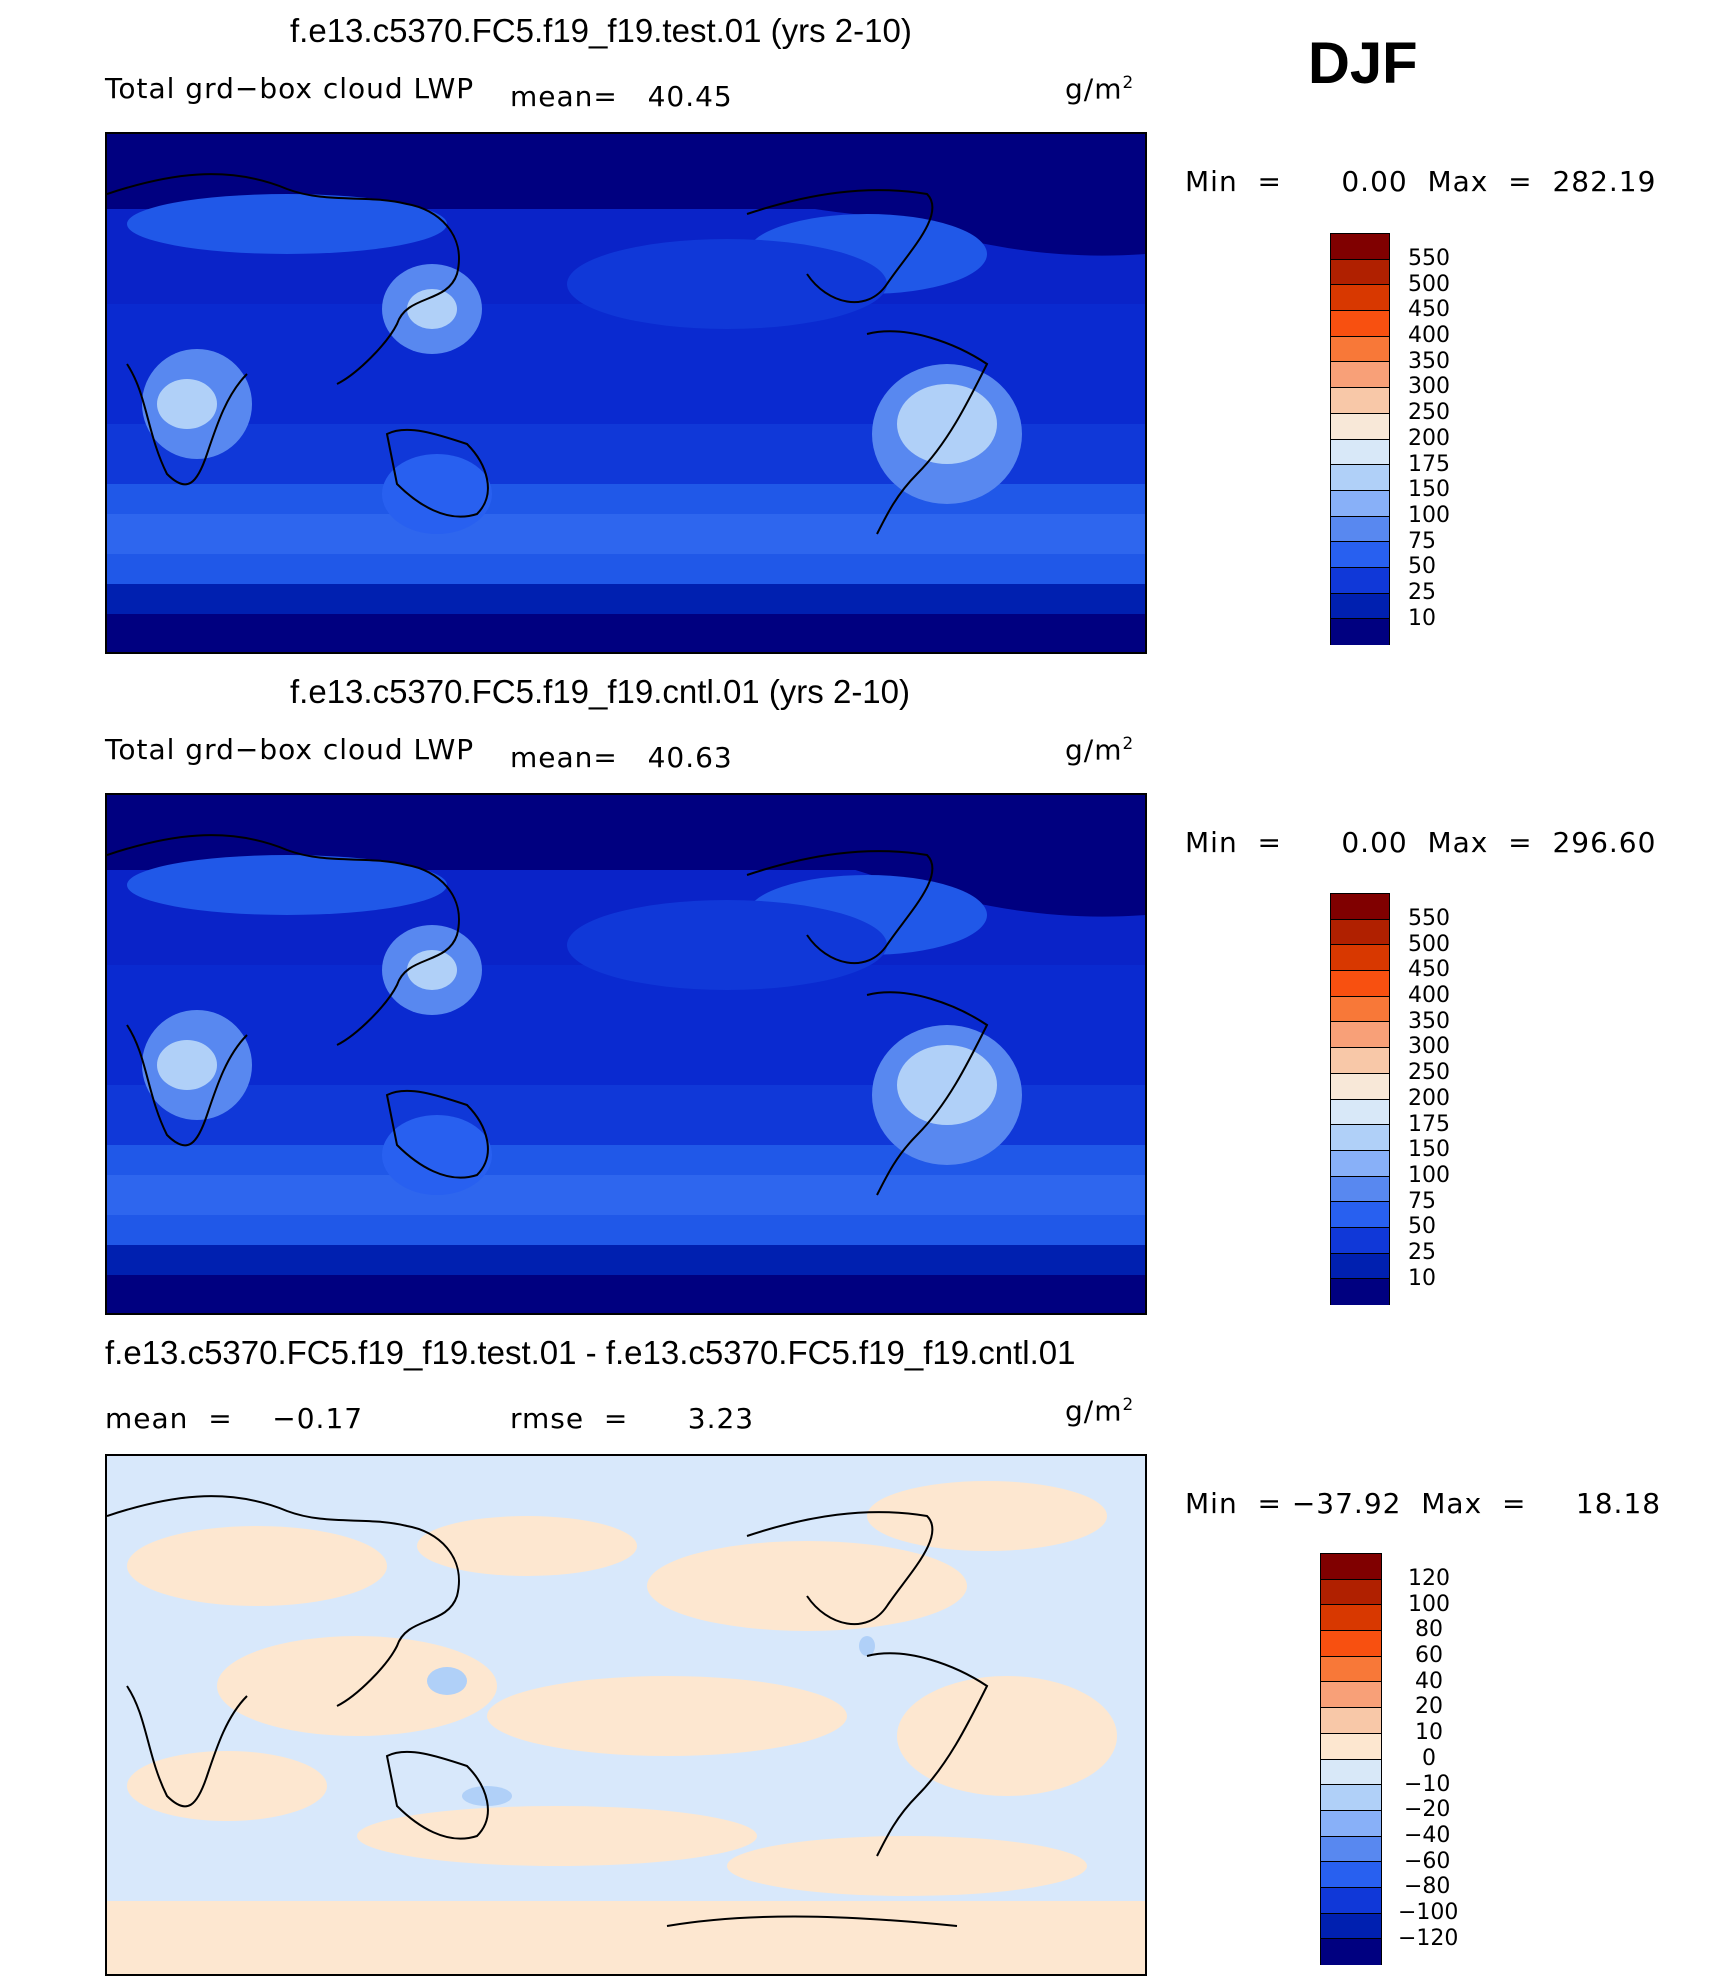 The height and width of the screenshot is (1979, 1710). I want to click on panel1-colorbar-label: 350, so click(1429, 361).